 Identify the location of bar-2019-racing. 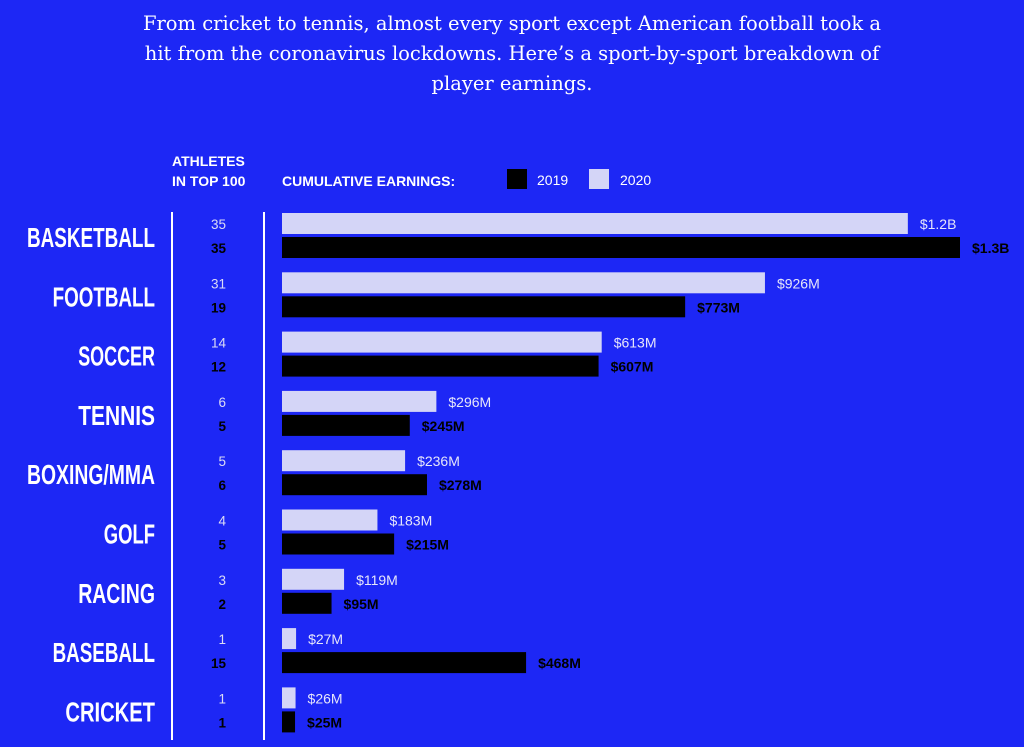
(307, 603).